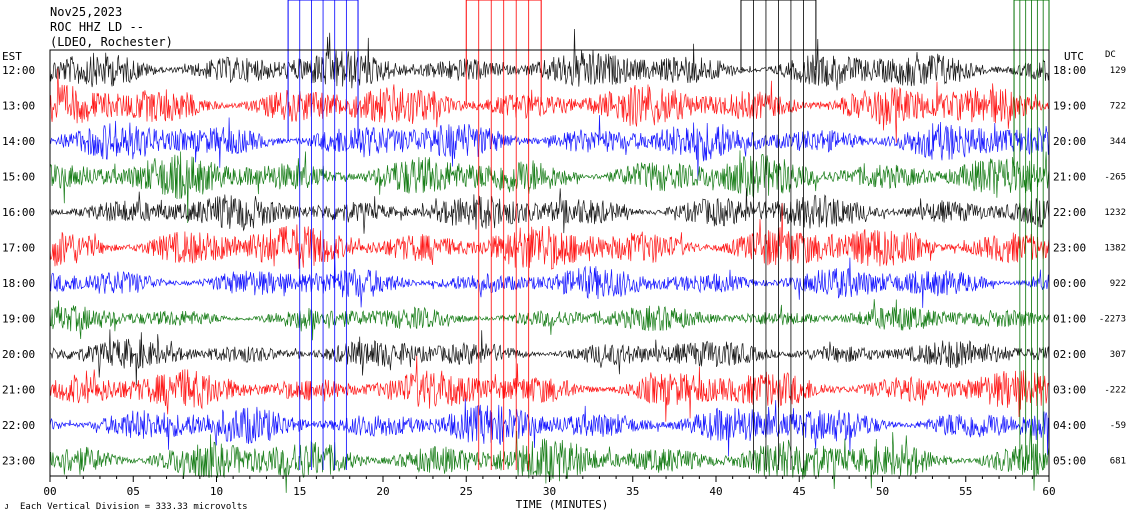 This screenshot has height=523, width=1130. I want to click on dc-offset-label: 722, so click(1118, 107).